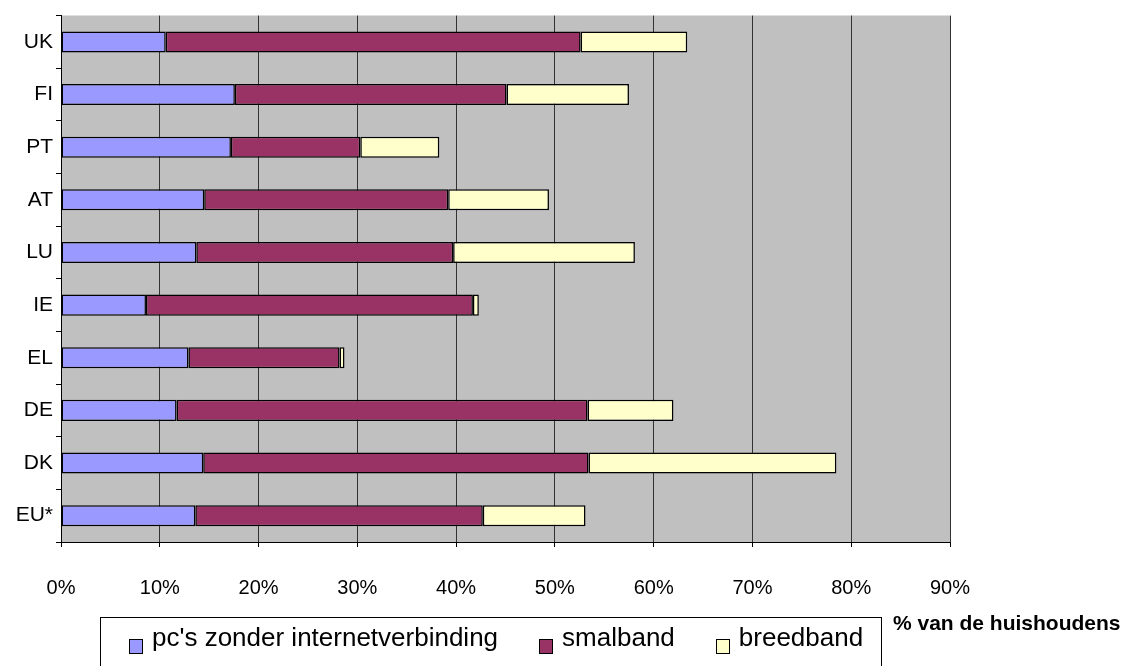 The image size is (1125, 666). I want to click on y-tick-label: FI, so click(43, 93).